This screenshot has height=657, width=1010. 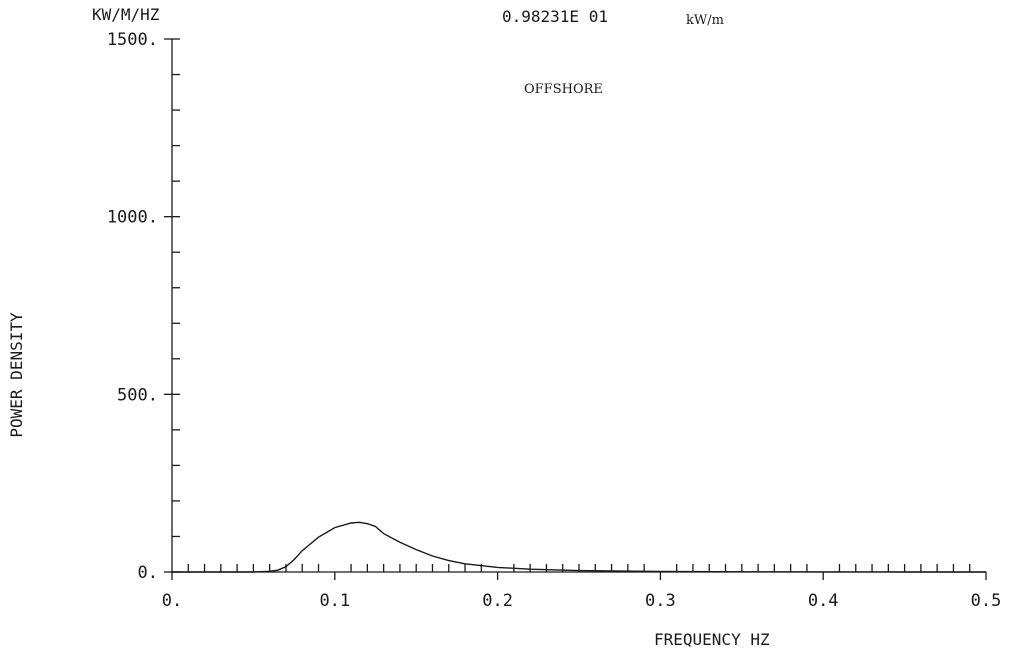 I want to click on x-tick-label: 0.2, so click(x=497, y=601).